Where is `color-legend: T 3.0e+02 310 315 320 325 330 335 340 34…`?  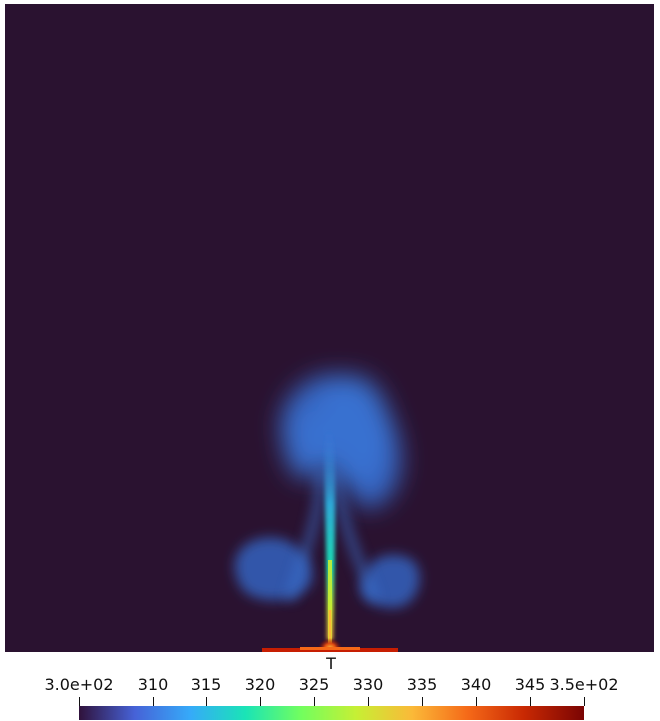 color-legend: T 3.0e+02 310 315 320 325 330 335 340 34… is located at coordinates (331, 687).